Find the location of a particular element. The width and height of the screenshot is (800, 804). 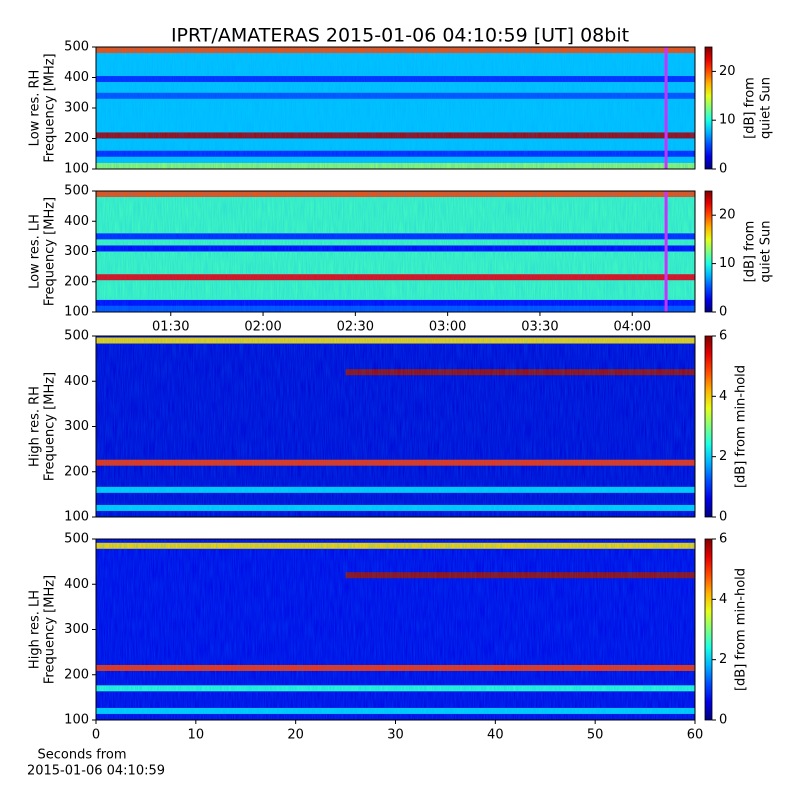

x-tick-label: 50 is located at coordinates (595, 735).